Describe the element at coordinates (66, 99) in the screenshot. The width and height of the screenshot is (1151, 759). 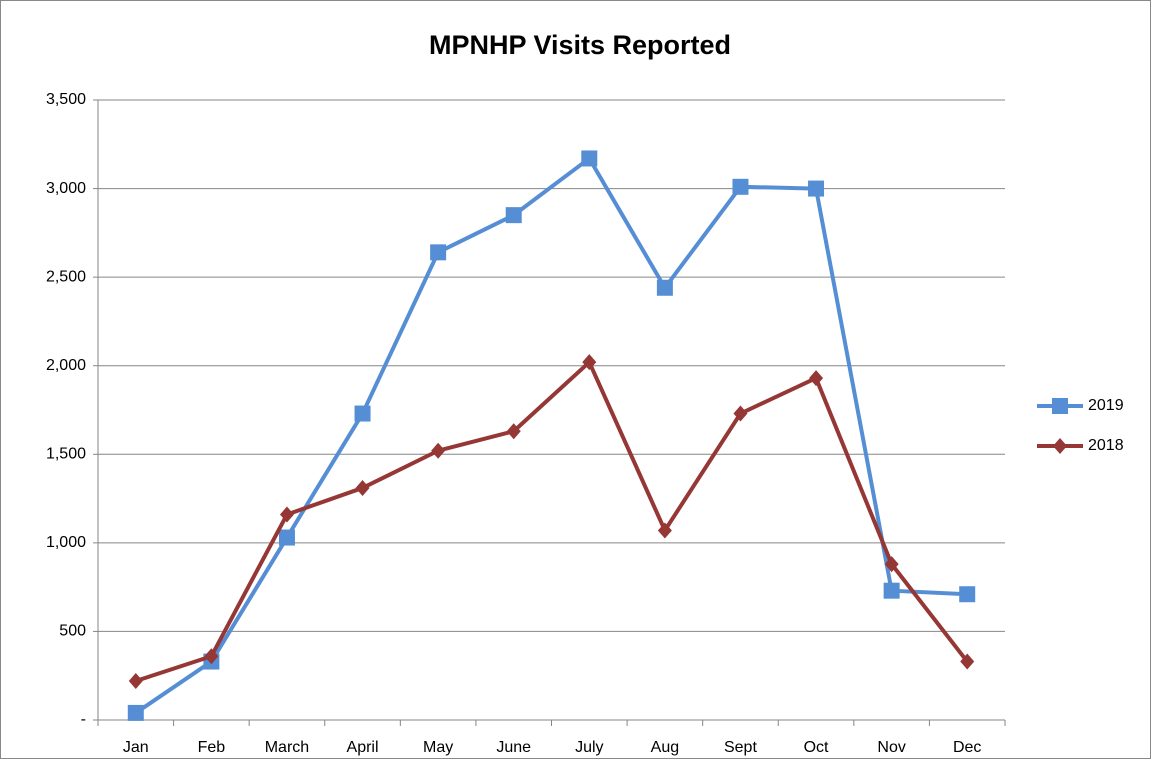
I see `y-tick-label: 3,500` at that location.